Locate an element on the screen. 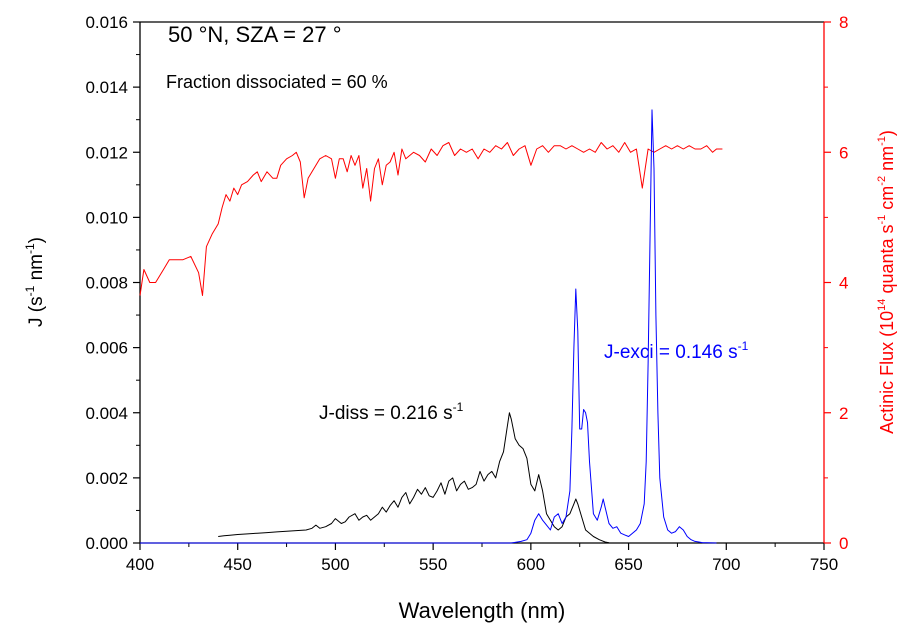 This screenshot has width=914, height=630. x-tick-label: 700 is located at coordinates (726, 564).